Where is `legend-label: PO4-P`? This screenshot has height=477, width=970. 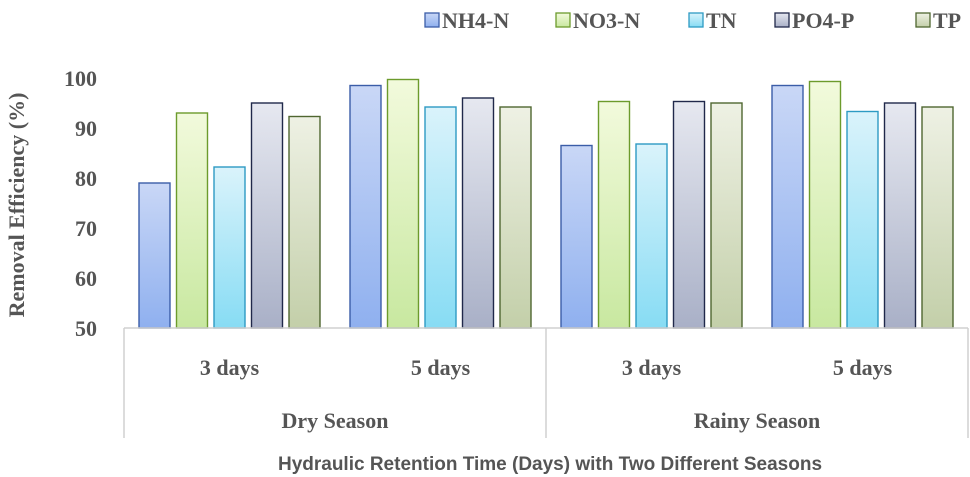
legend-label: PO4-P is located at coordinates (823, 20).